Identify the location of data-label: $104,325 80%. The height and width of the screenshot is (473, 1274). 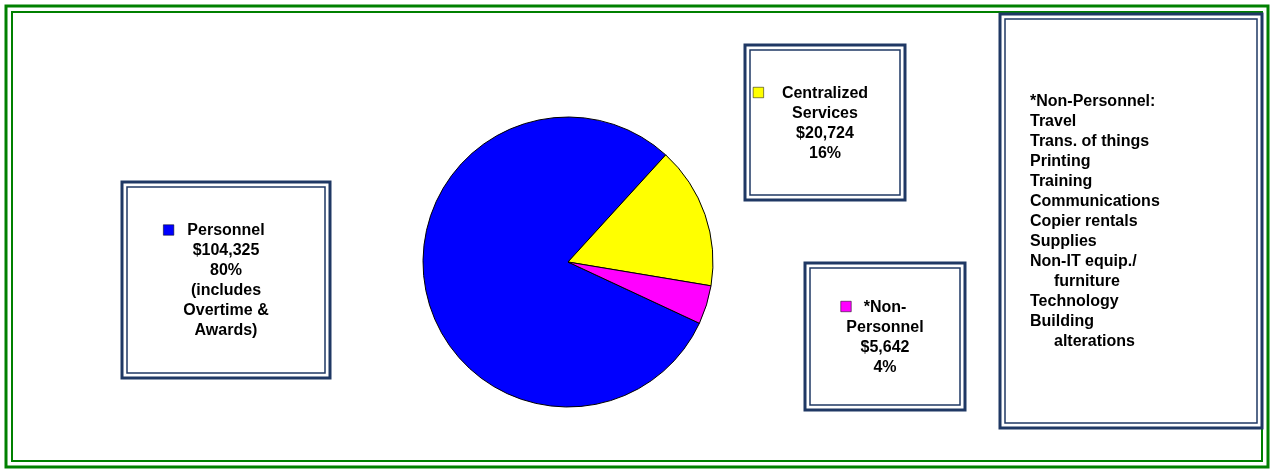
(226, 259).